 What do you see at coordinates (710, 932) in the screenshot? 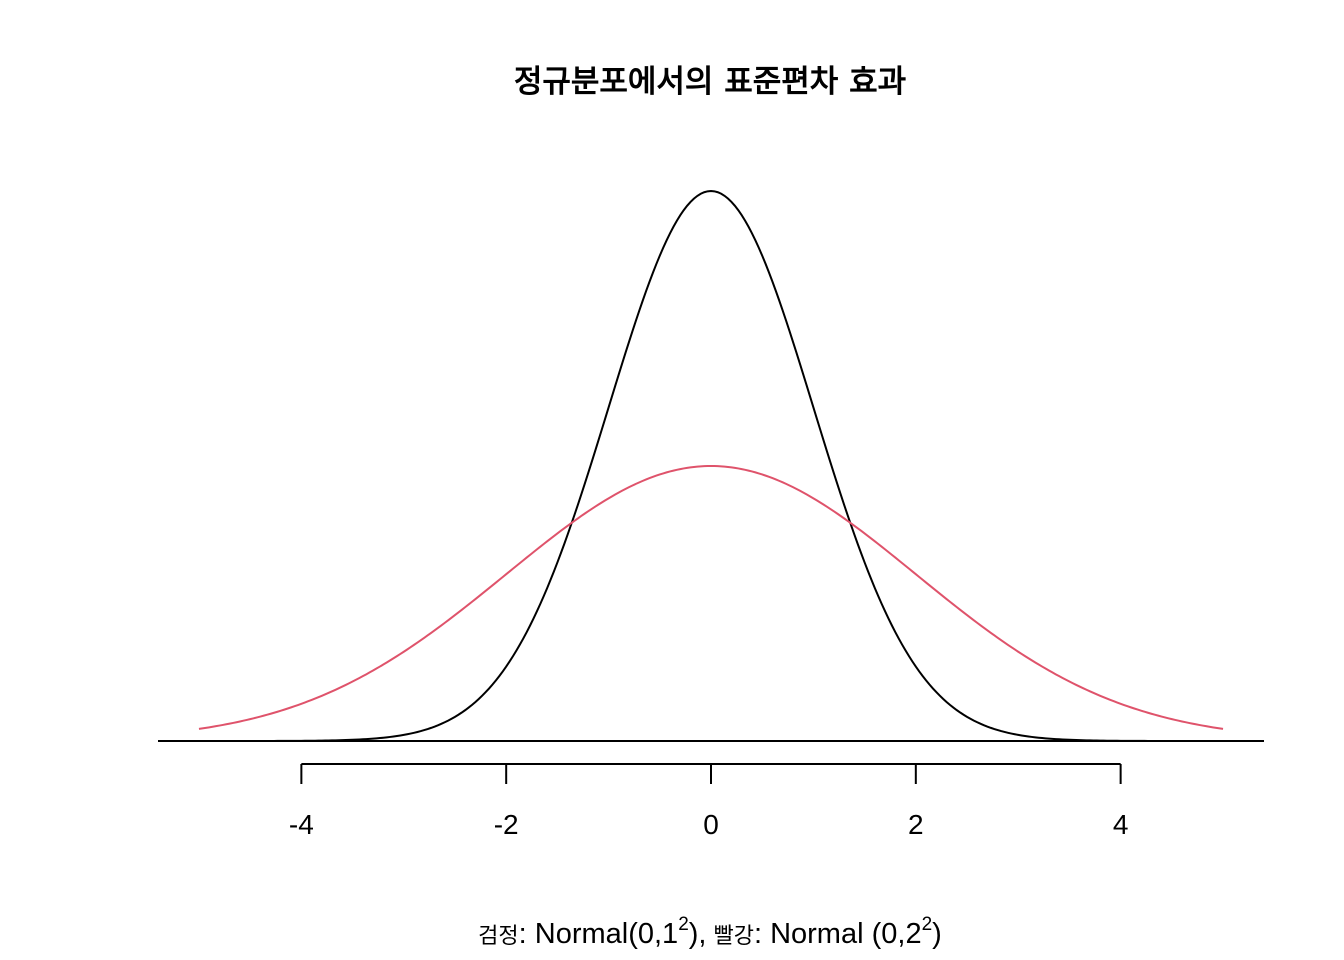
I see `x-axis-label: 검정: Normal(0,12), 빨강: Normal (0,22)` at bounding box center [710, 932].